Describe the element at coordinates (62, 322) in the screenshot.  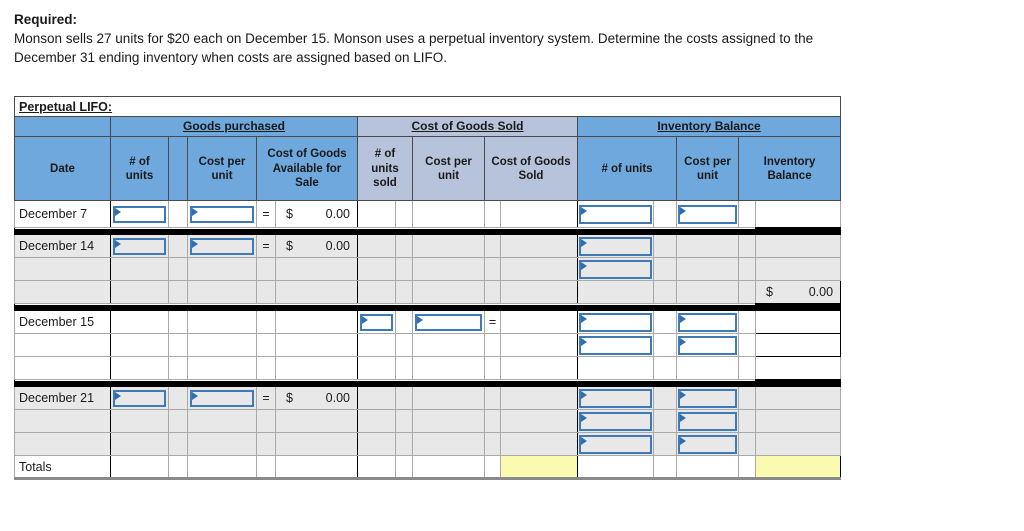
I see `row-label-dec15: December 15` at that location.